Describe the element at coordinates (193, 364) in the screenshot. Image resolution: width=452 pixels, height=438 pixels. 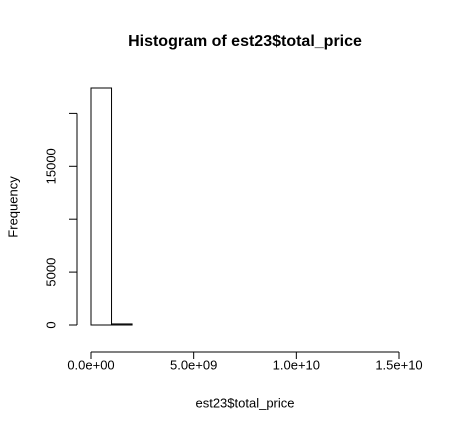
I see `x-tick-label: 5.0e+09` at that location.